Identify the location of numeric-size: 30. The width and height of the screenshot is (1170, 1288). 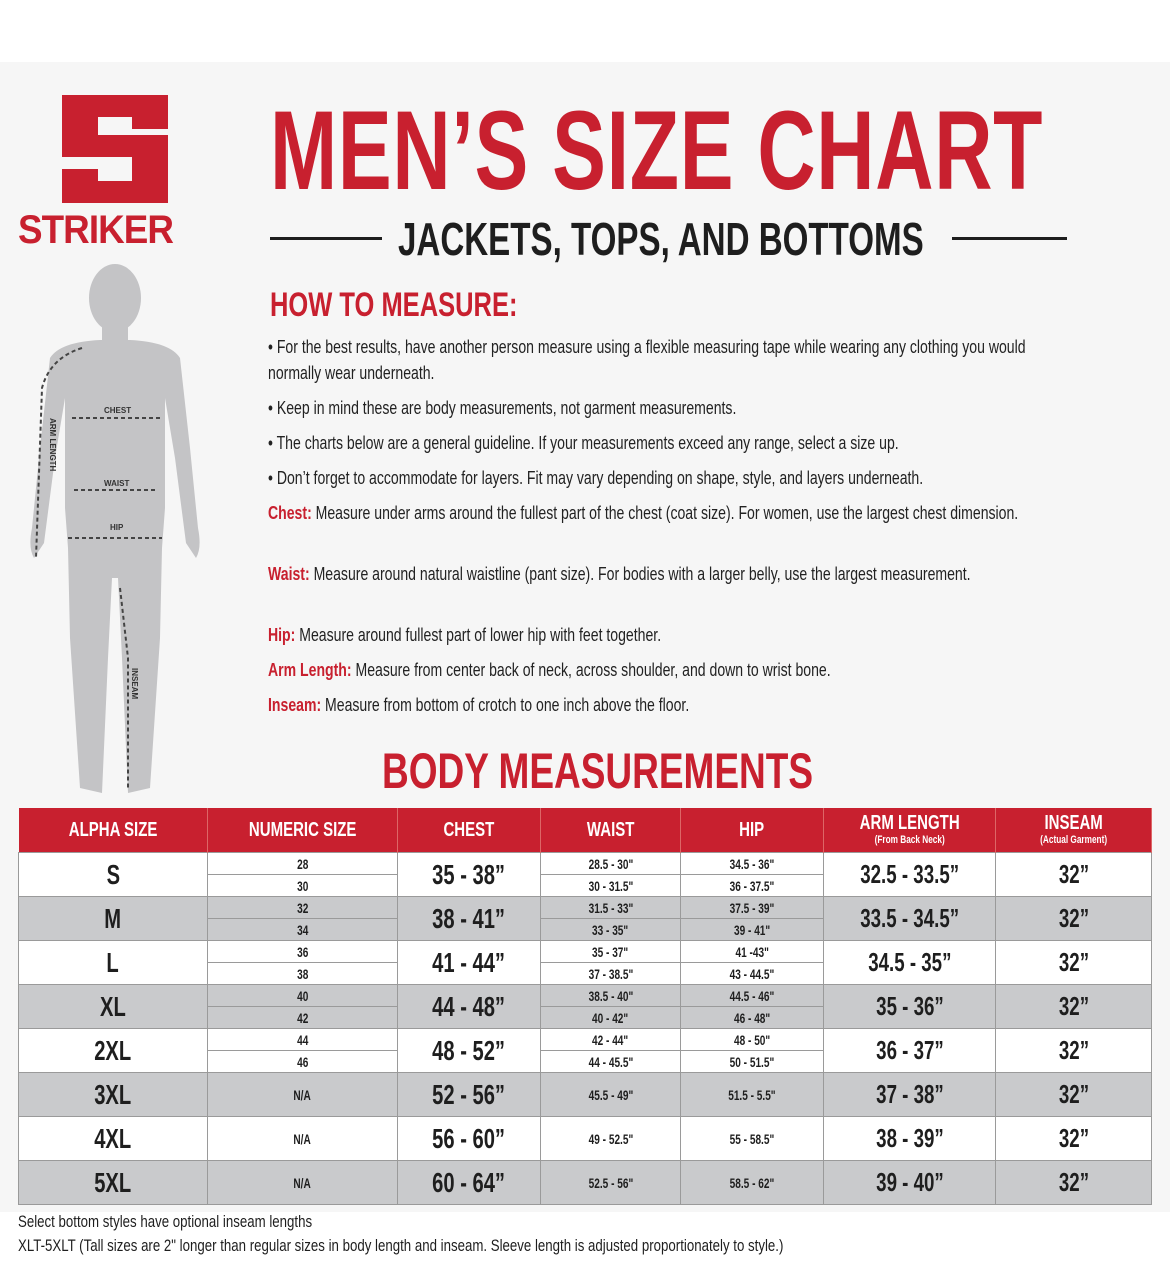
(302, 885).